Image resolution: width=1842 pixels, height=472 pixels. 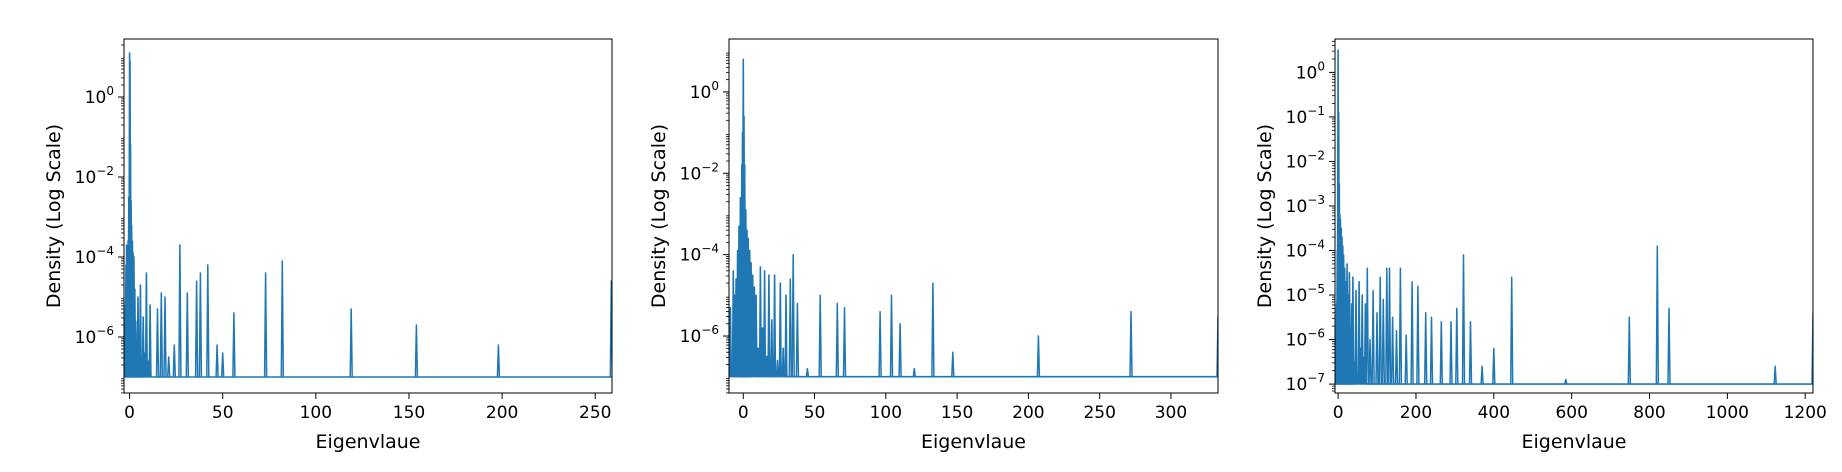 I want to click on y-tick-label: 10⁻³, so click(x=1305, y=205).